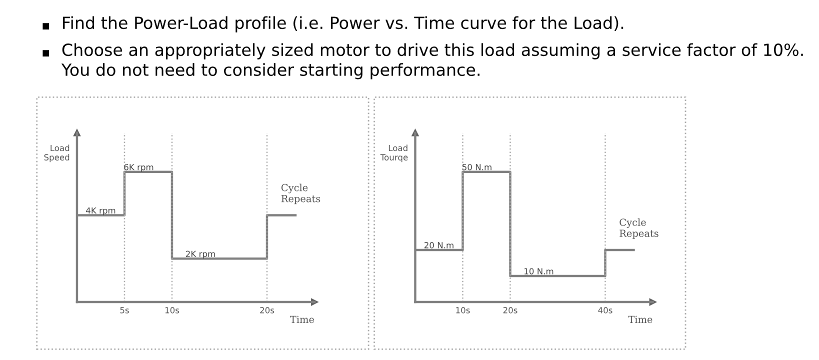  I want to click on data-label: 20 N.m, so click(439, 245).